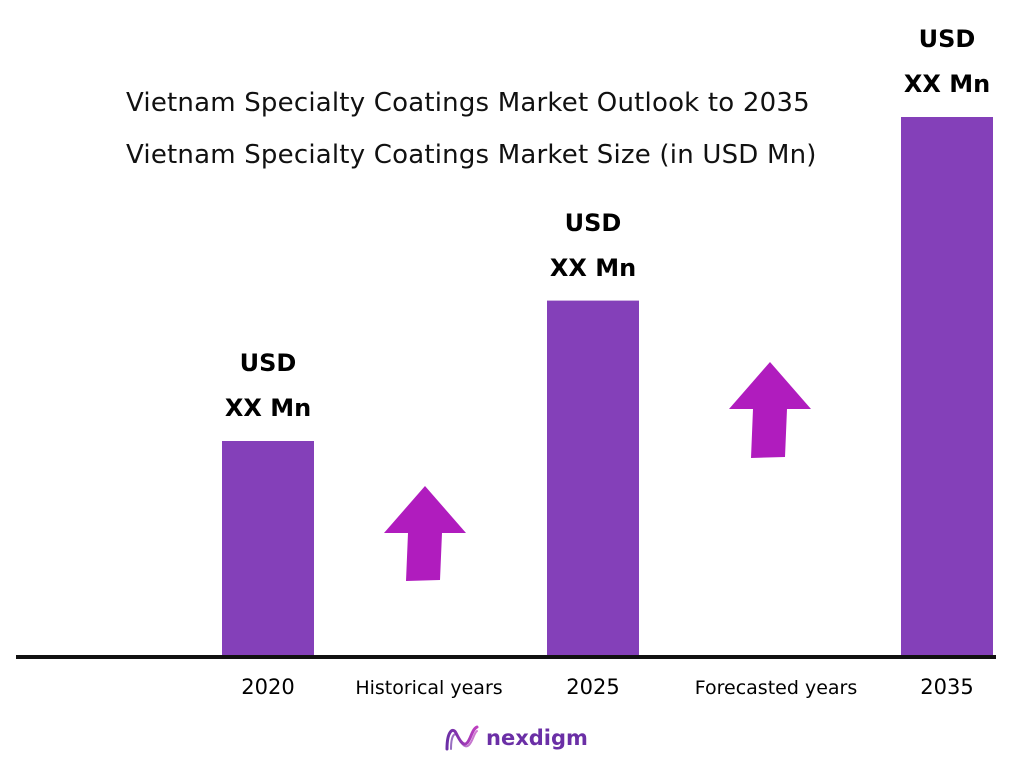 This screenshot has height=768, width=1024. Describe the element at coordinates (429, 688) in the screenshot. I see `period-label: Historical years` at that location.